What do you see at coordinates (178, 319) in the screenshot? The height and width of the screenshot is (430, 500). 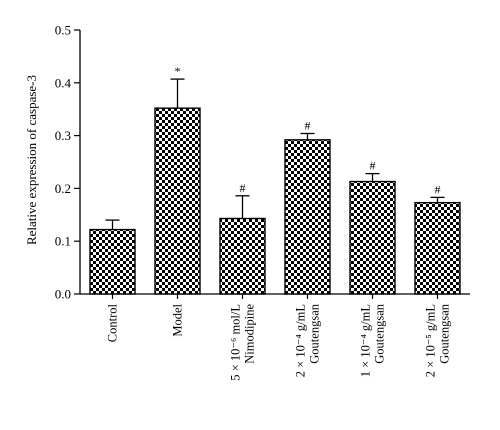 I see `x-tick-label: Model` at bounding box center [178, 319].